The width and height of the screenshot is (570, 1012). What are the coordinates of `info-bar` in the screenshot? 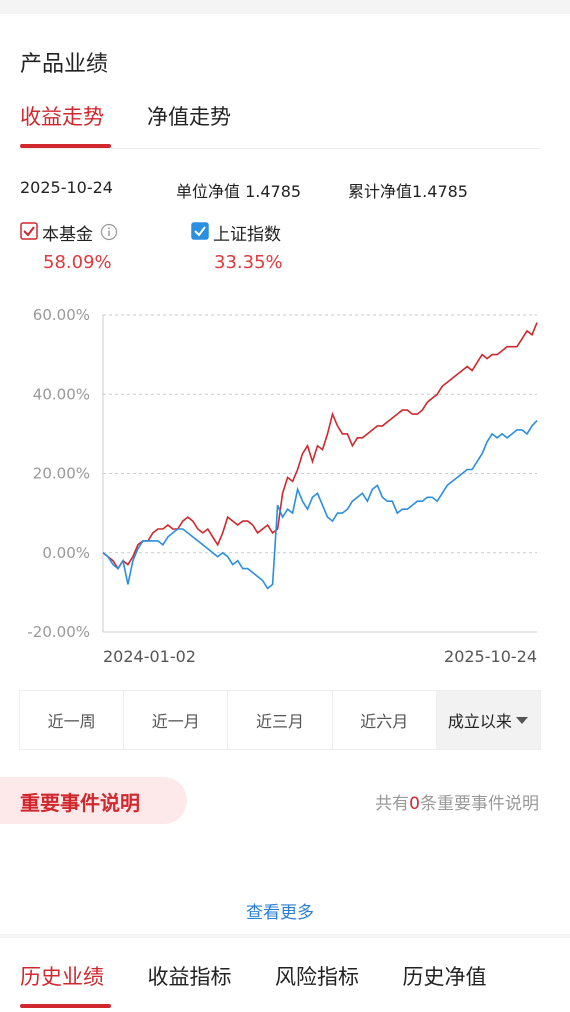 It's located at (109, 233).